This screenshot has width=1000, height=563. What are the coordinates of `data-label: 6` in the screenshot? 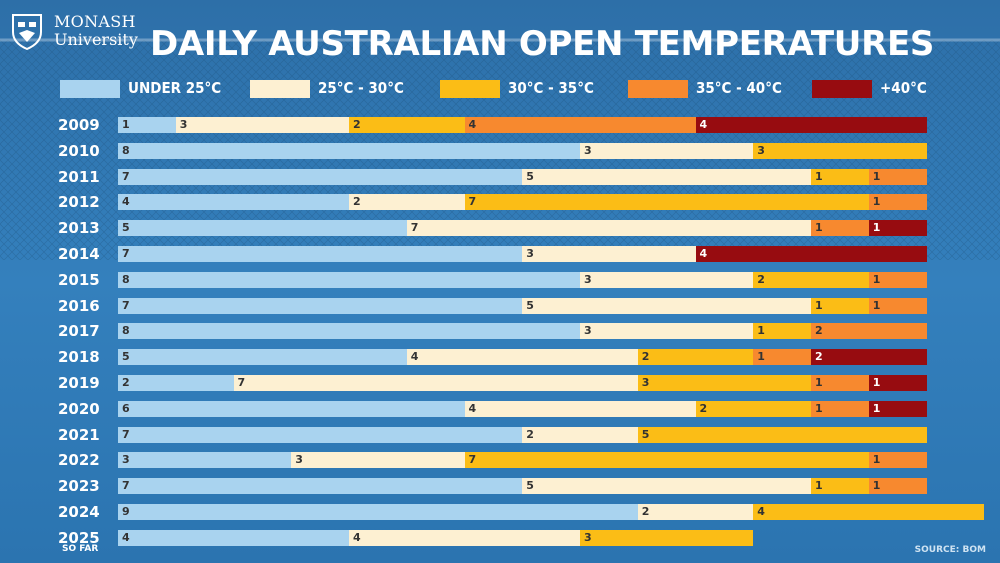 It's located at (126, 408).